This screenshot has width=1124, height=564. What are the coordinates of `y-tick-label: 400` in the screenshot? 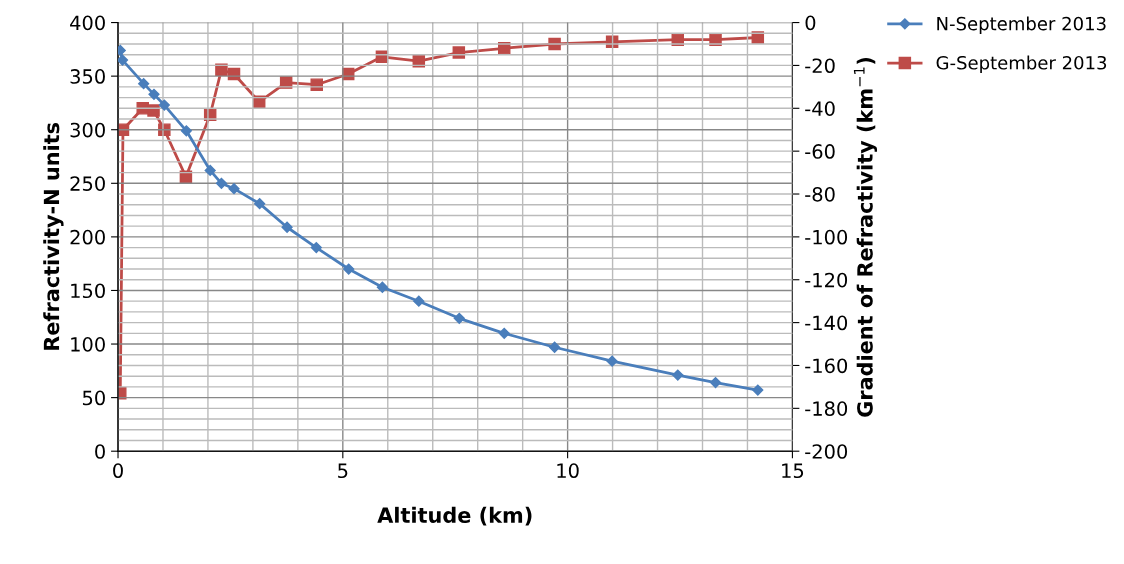 It's located at (87, 23).